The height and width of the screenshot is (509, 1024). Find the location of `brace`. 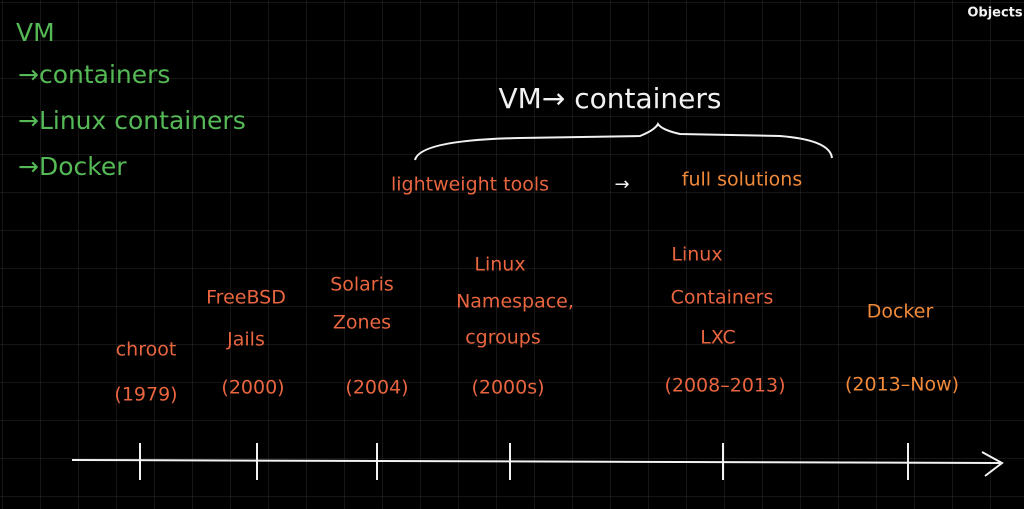

brace is located at coordinates (623, 141).